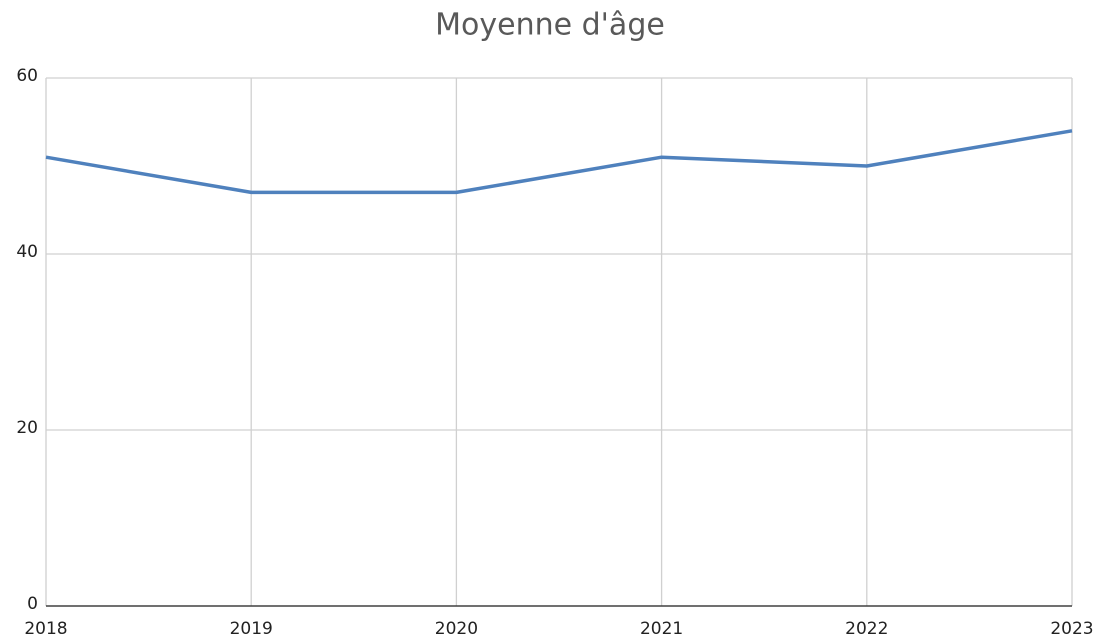  I want to click on y-tick-label: 40, so click(27, 252).